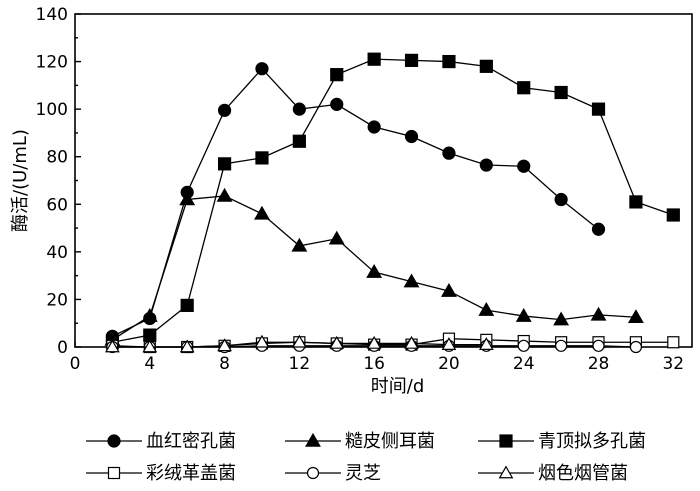  Describe the element at coordinates (583, 473) in the screenshot. I see `legend-label: 烟色烟管菌` at that location.